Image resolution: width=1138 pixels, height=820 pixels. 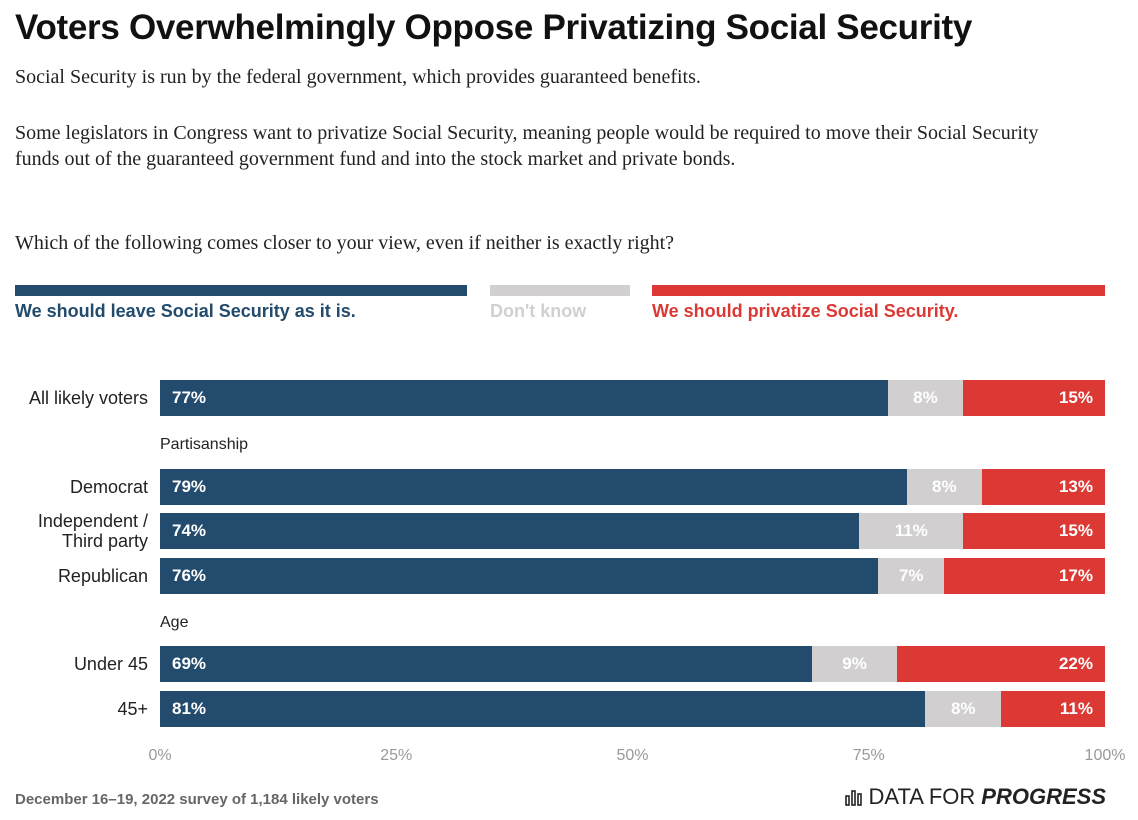 I want to click on value-label: 9%, so click(x=854, y=664).